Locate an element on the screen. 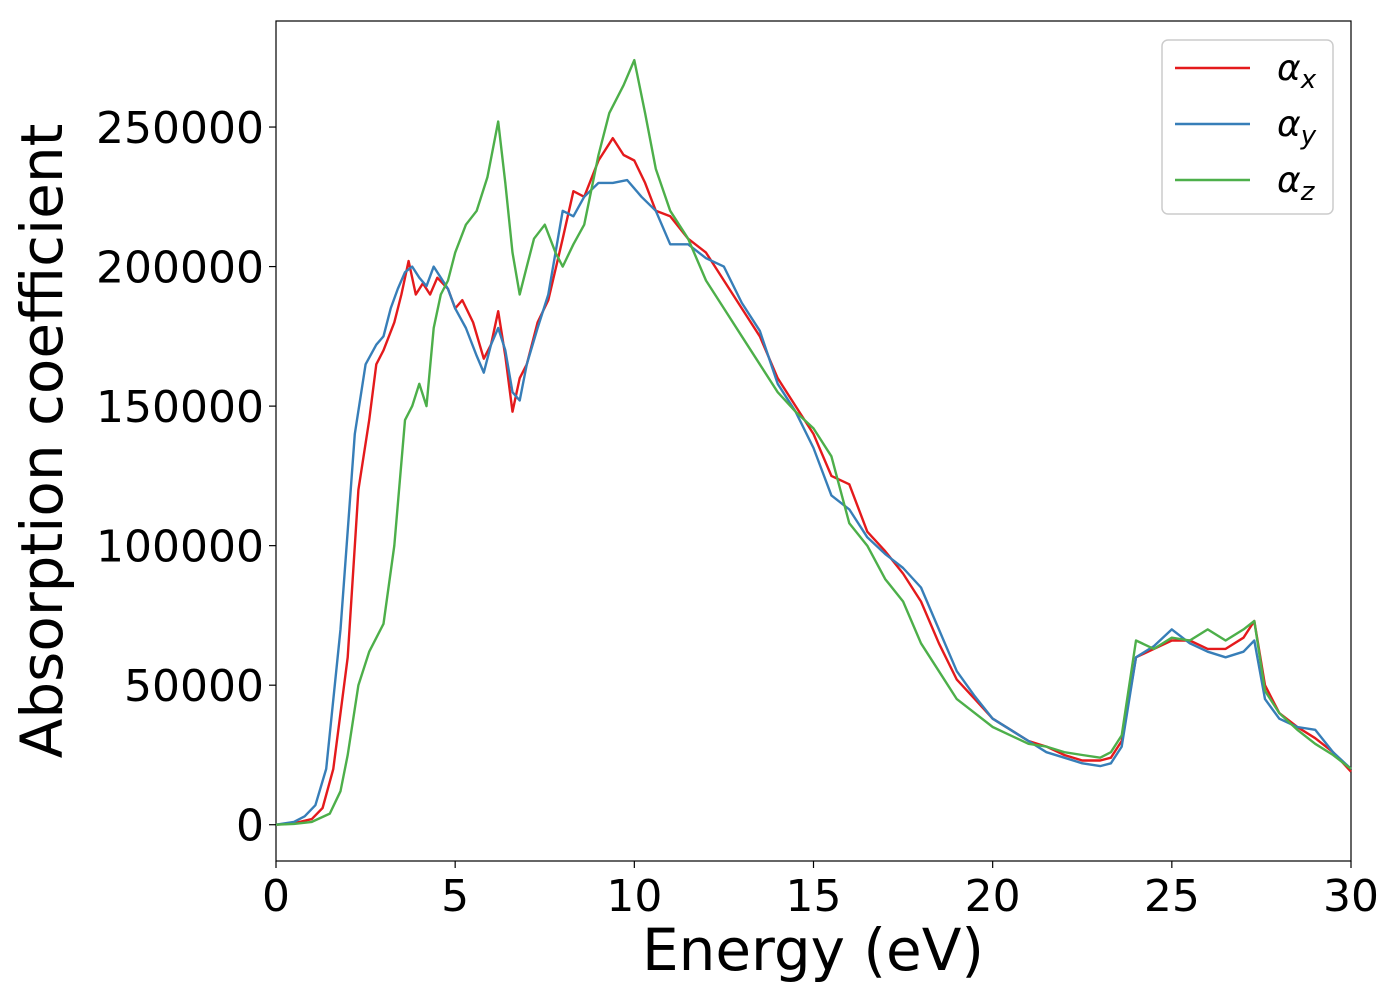  y-tick-label: 100000 is located at coordinates (180, 547).